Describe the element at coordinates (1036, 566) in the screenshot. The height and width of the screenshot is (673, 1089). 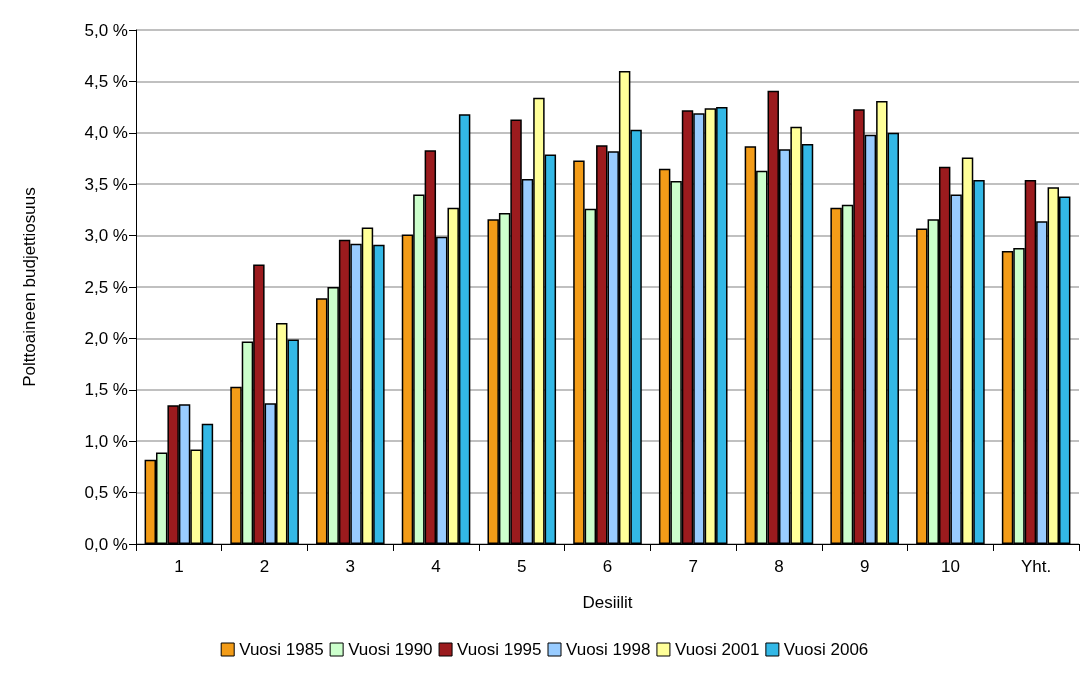
I see `x-tick-label: Yht.` at that location.